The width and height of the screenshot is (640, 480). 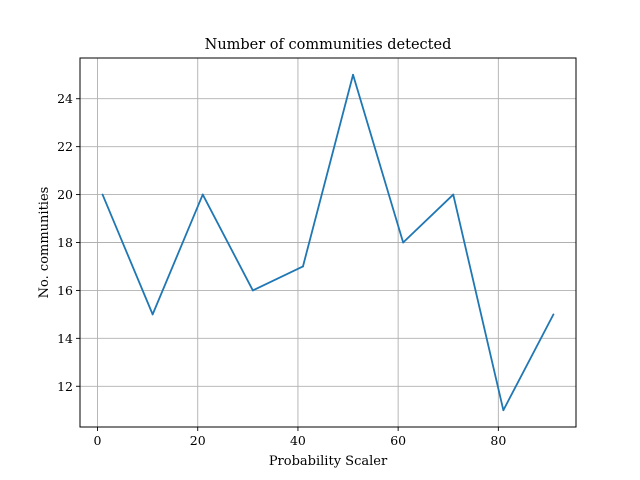 I want to click on y-tick-label: 20, so click(x=65, y=194).